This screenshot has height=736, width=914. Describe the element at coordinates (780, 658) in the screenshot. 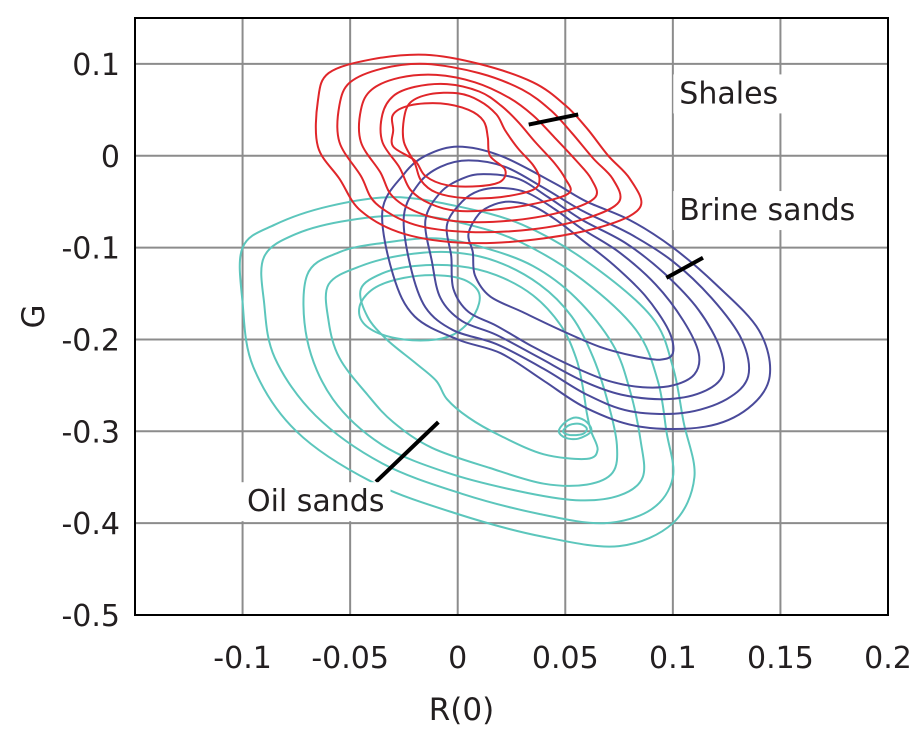

I see `x-tick-label: 0.15` at that location.